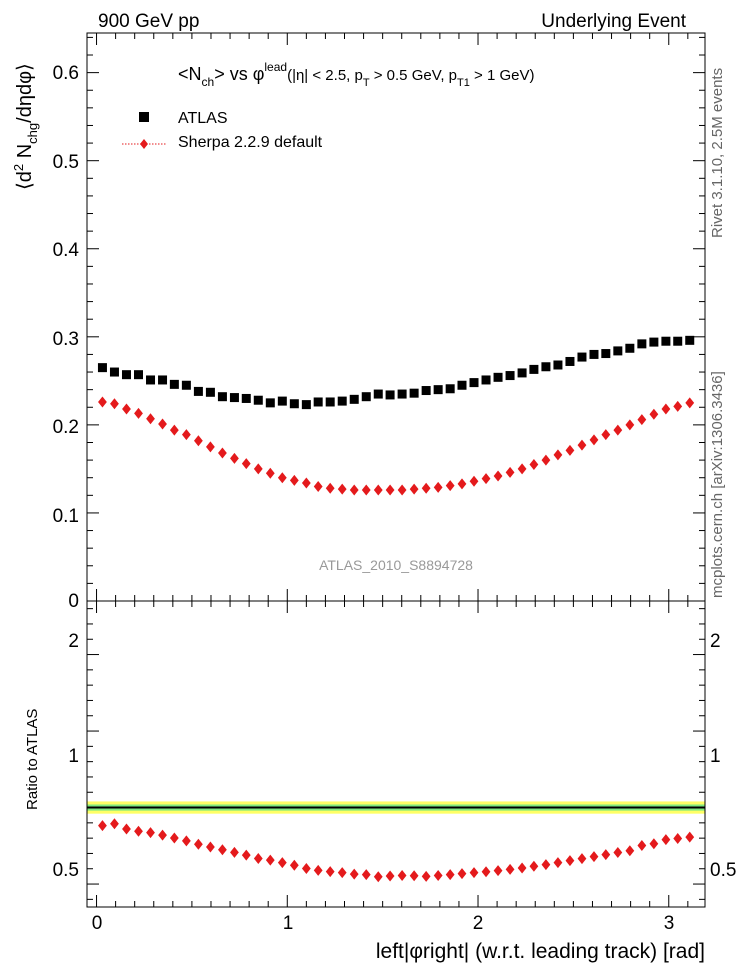  What do you see at coordinates (32, 759) in the screenshot?
I see `ratio-y-axis-title: Ratio to ATLAS` at bounding box center [32, 759].